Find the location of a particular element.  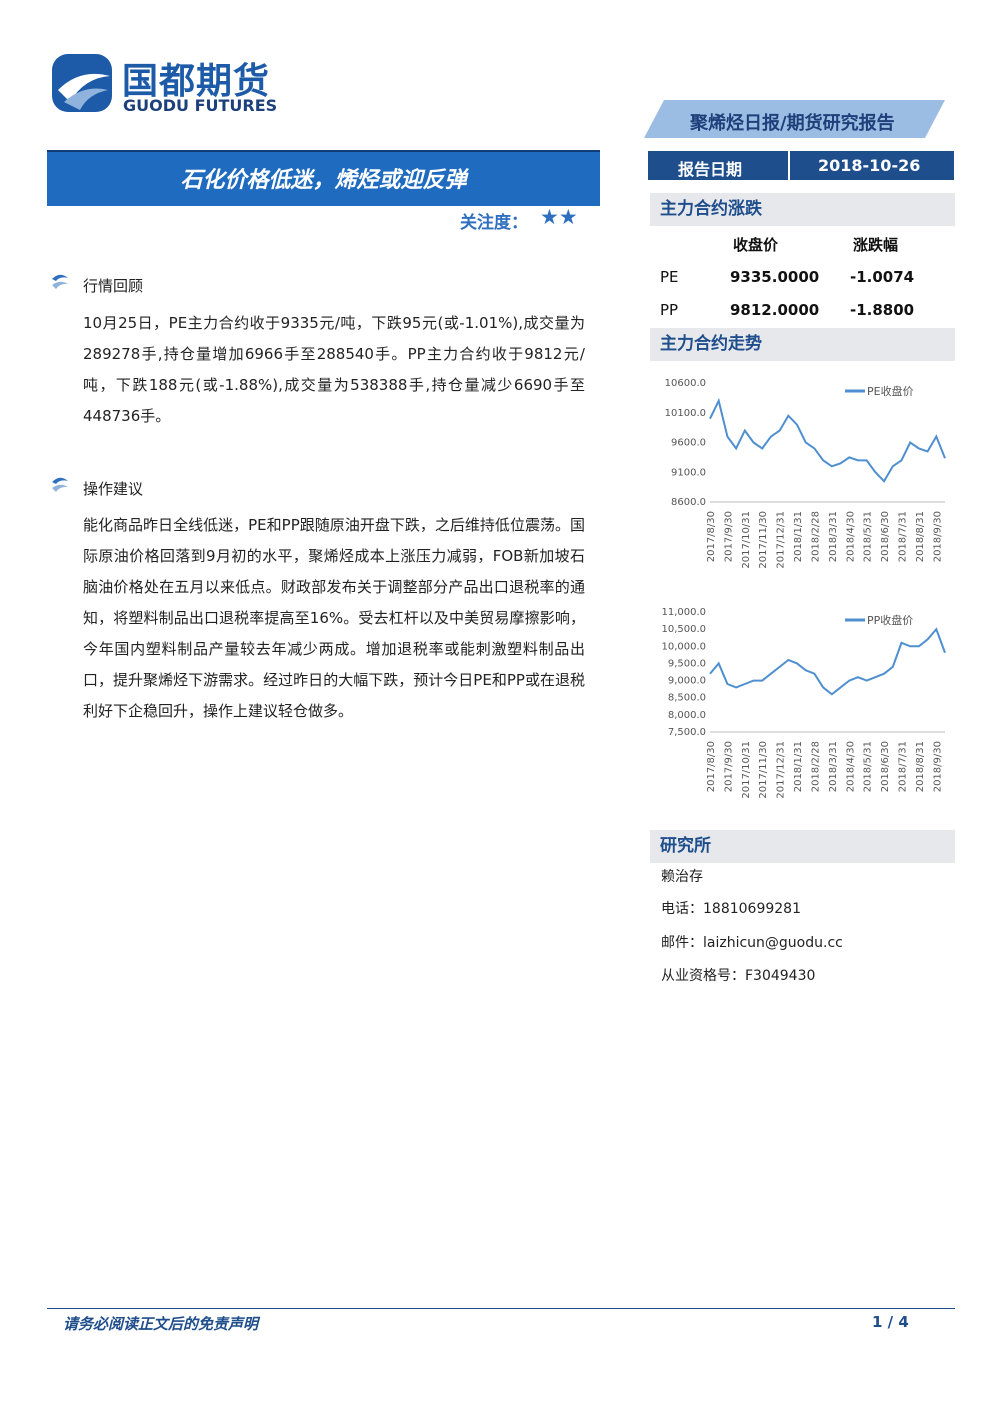

column-header: 涨跌幅 is located at coordinates (876, 245).